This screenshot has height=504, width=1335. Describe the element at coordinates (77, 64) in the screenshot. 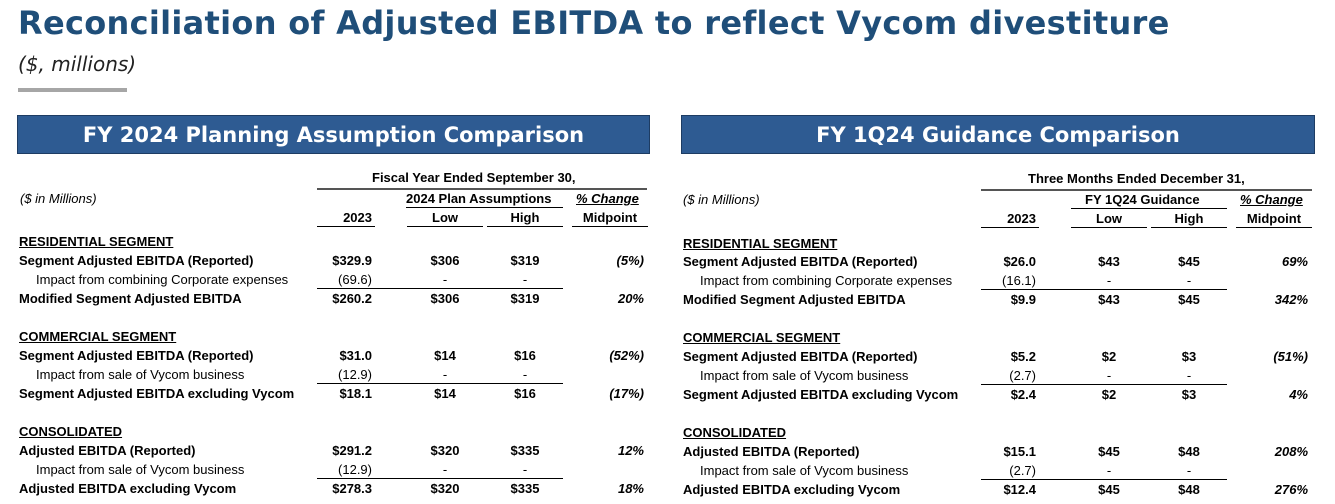

I see `page-subtitle: ($, millions)` at that location.